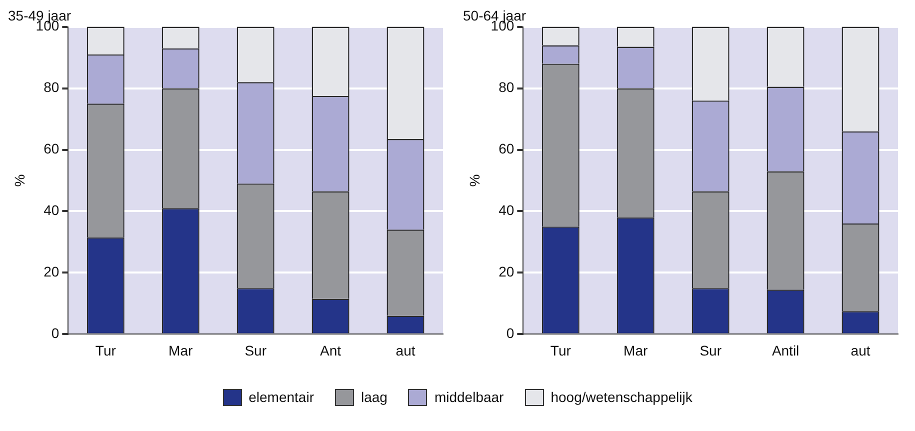 The height and width of the screenshot is (431, 915). What do you see at coordinates (469, 397) in the screenshot?
I see `legend-label: middelbaar` at bounding box center [469, 397].